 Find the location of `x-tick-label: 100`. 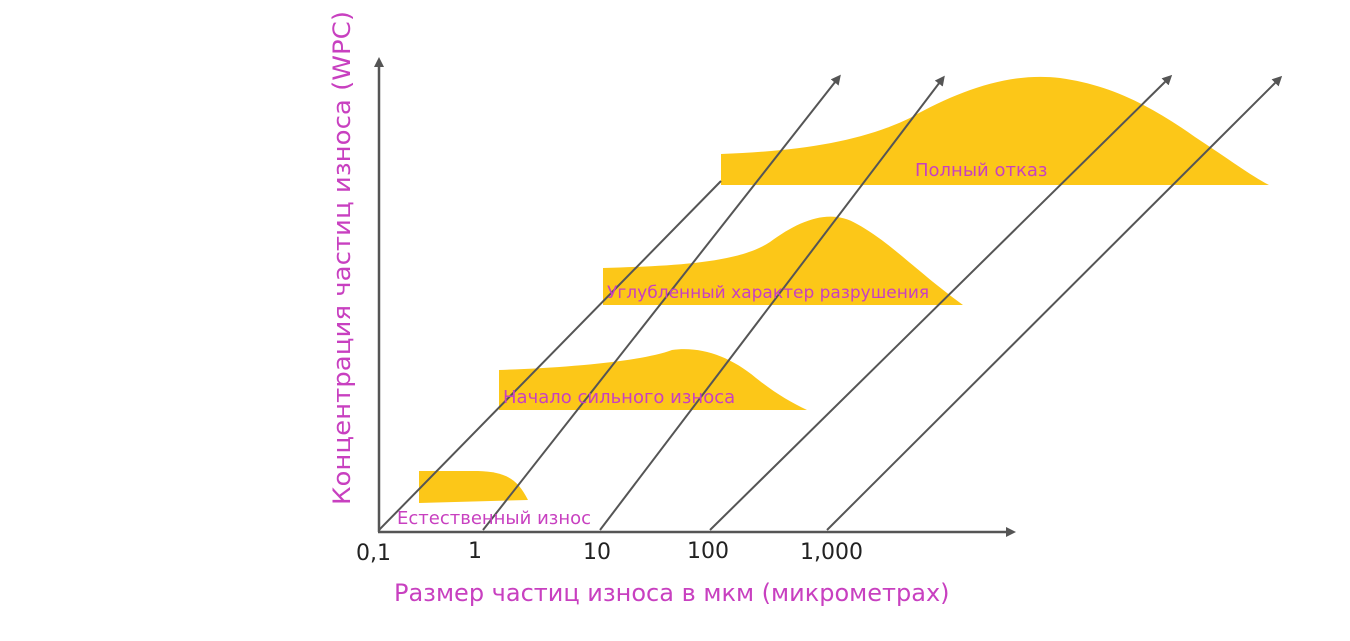

x-tick-label: 100 is located at coordinates (708, 551).